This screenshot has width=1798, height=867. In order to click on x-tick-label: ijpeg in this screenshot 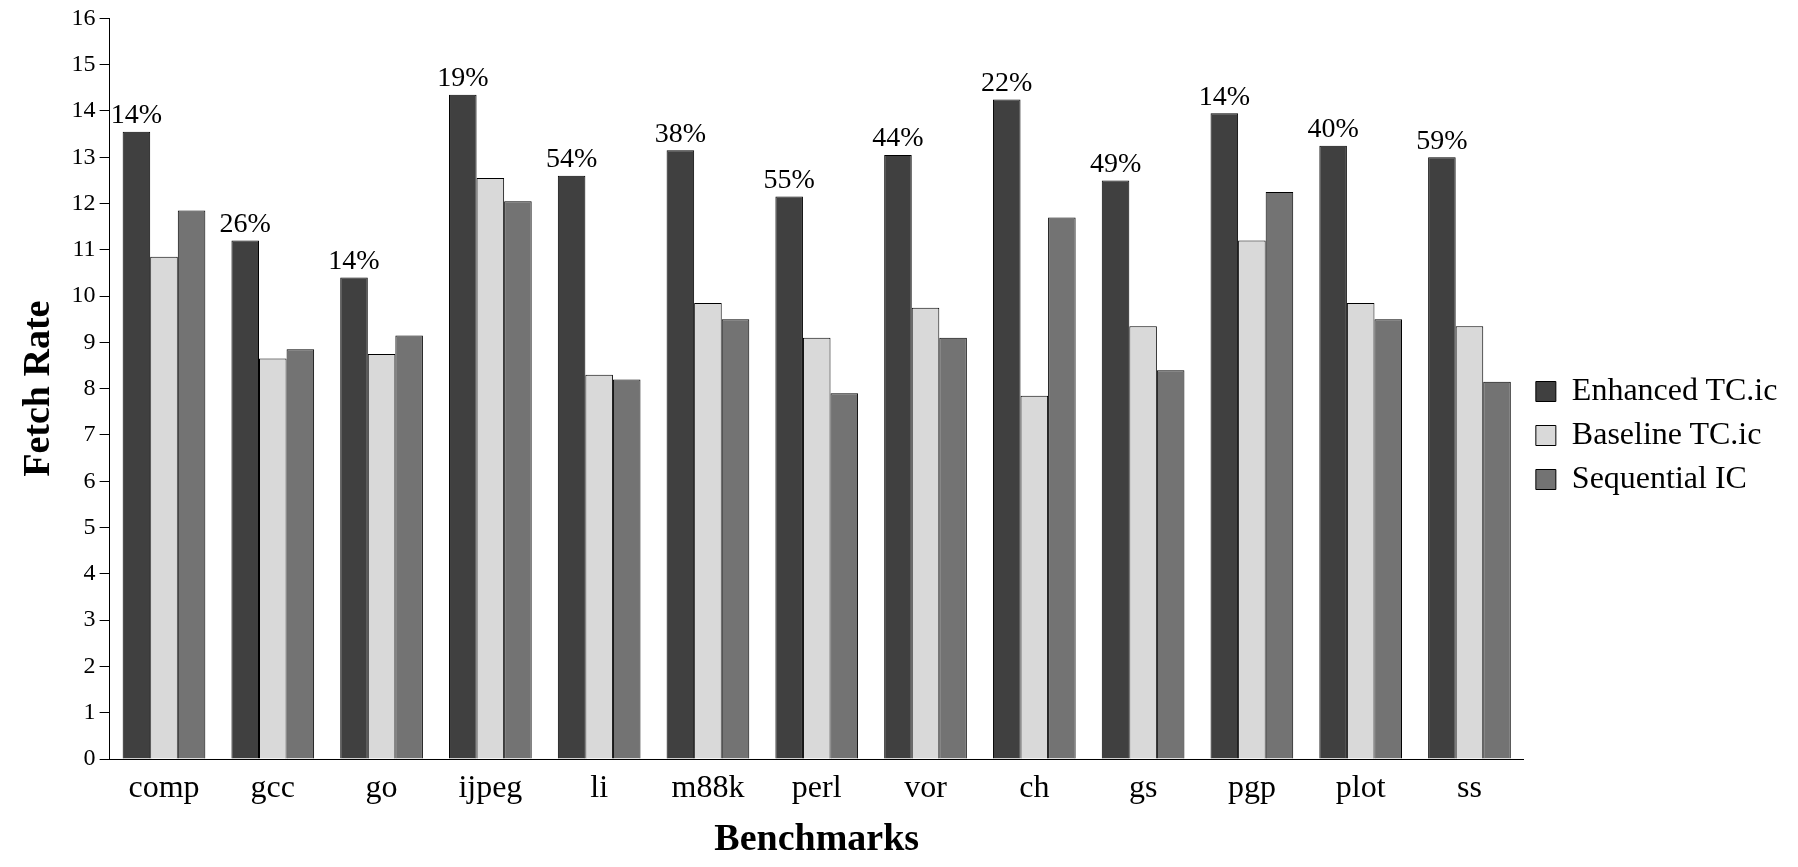, I will do `click(490, 785)`.